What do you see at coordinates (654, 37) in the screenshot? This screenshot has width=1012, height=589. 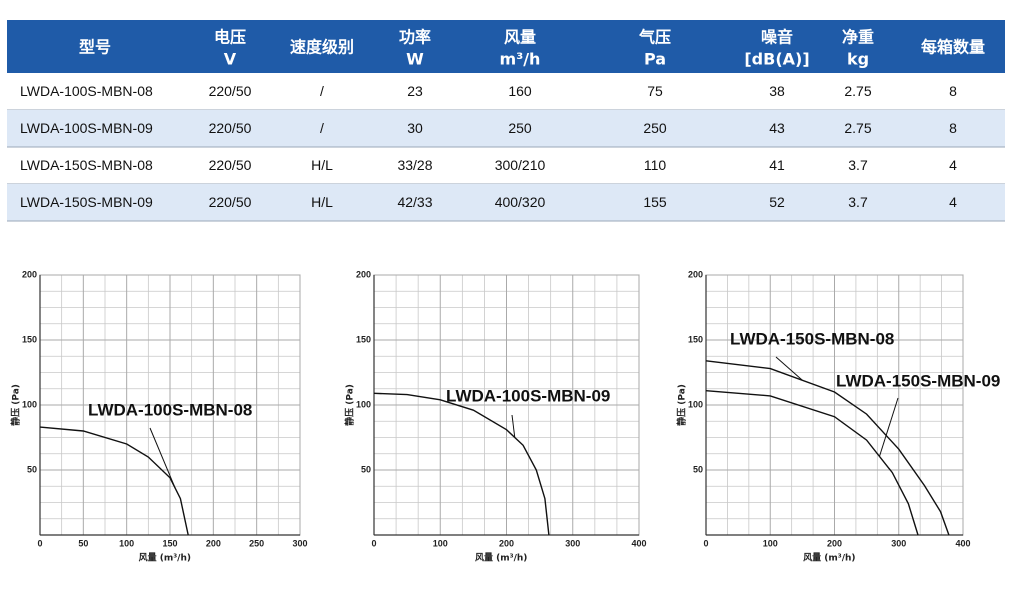 I see `header-cell: 气压` at bounding box center [654, 37].